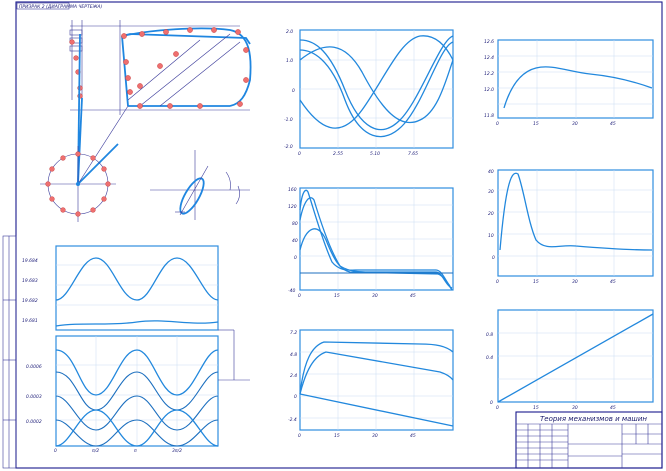  I want to click on svg-text: 0.8, so click(489, 335).